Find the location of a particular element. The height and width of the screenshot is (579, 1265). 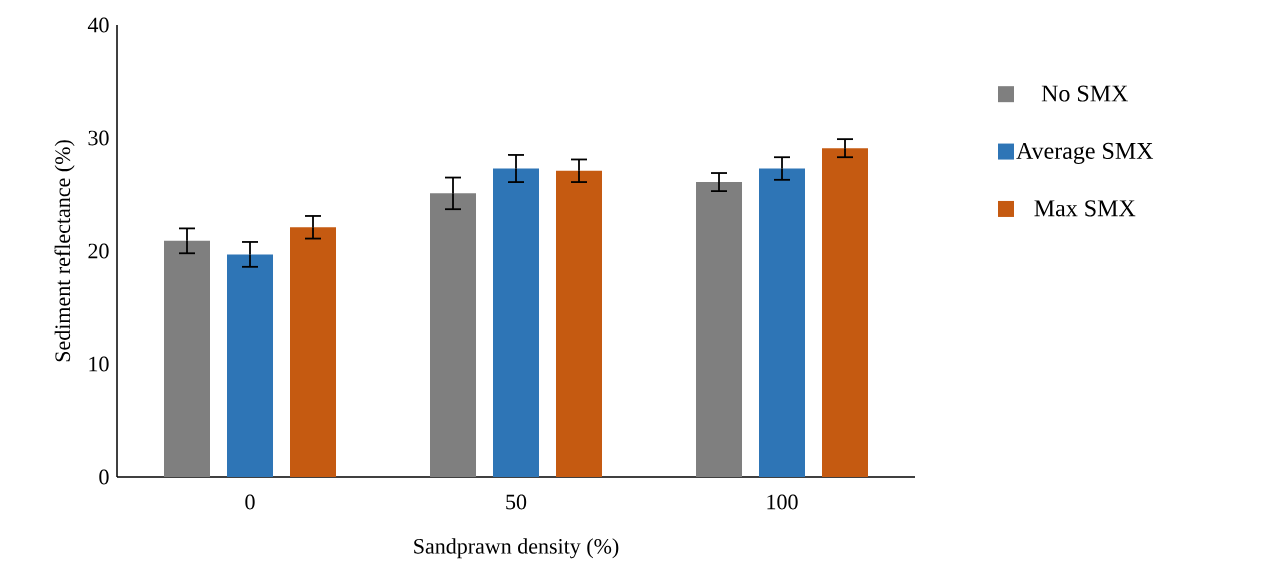

y-tick-label: 20 is located at coordinates (98, 251).